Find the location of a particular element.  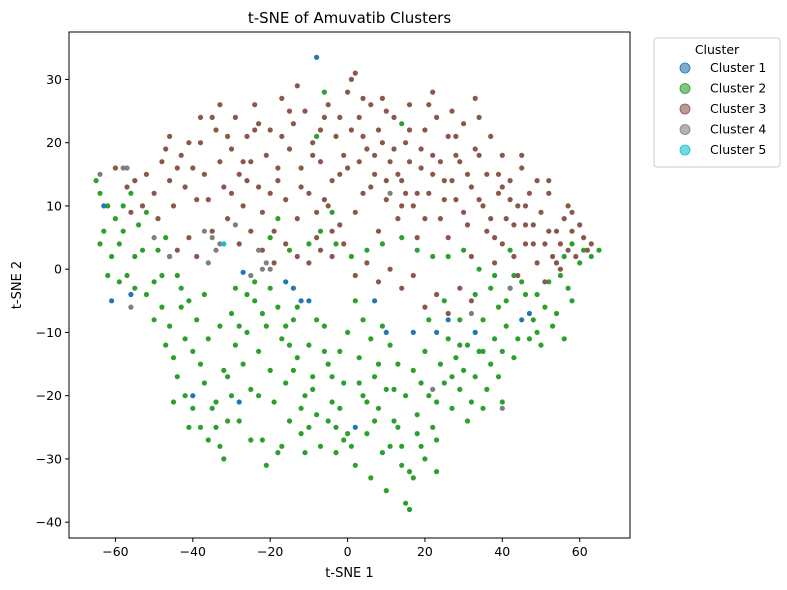

y-tick-label: −20 is located at coordinates (49, 395).